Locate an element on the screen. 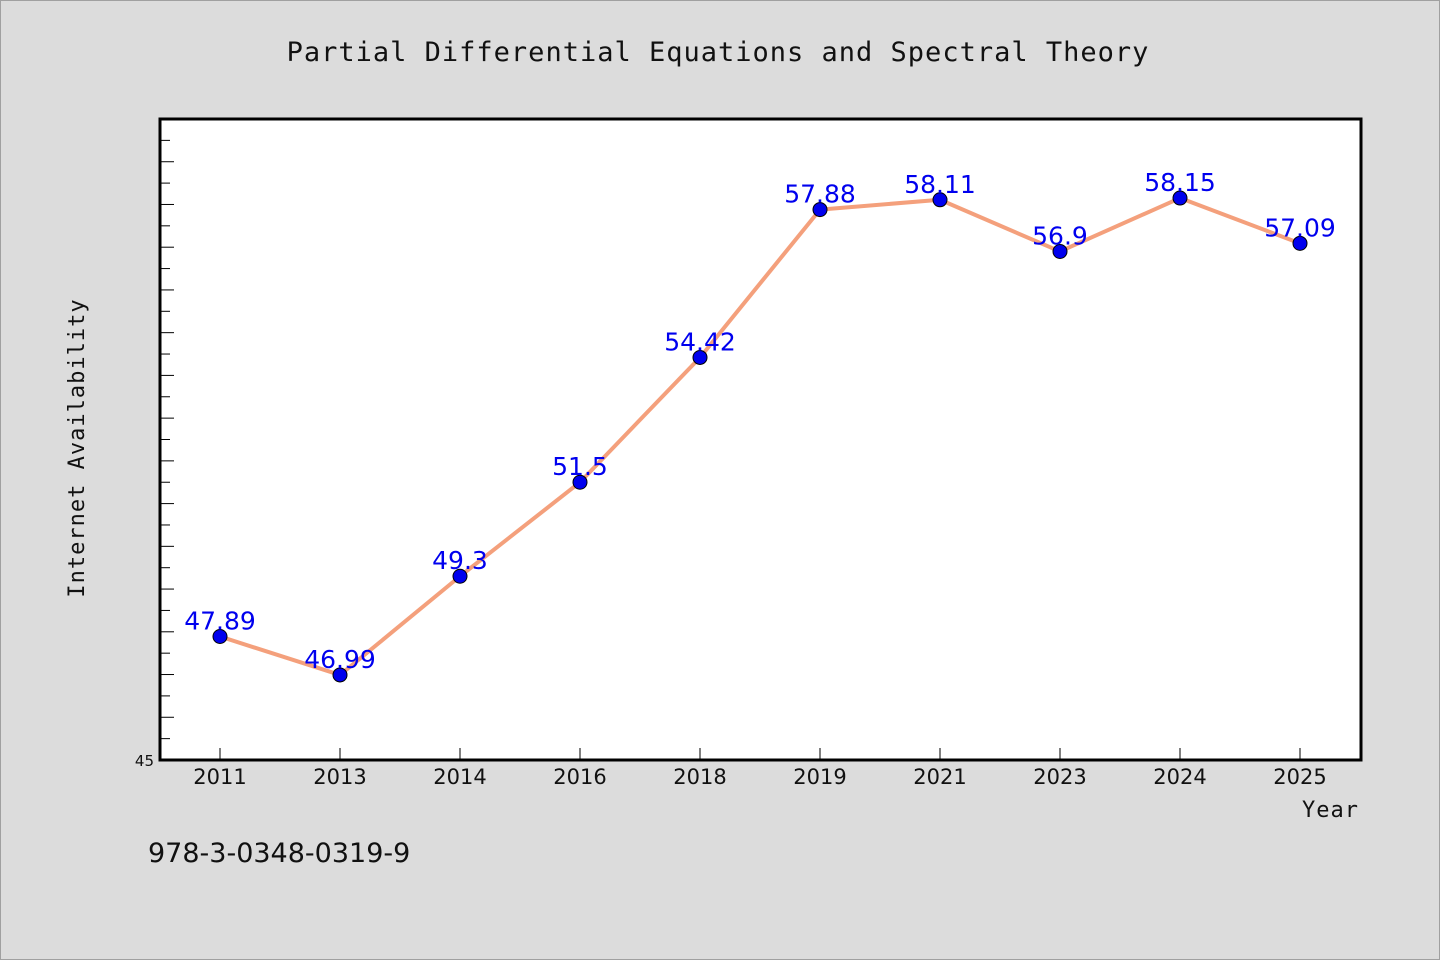 The width and height of the screenshot is (1440, 960). data-label: 47.89 is located at coordinates (220, 621).